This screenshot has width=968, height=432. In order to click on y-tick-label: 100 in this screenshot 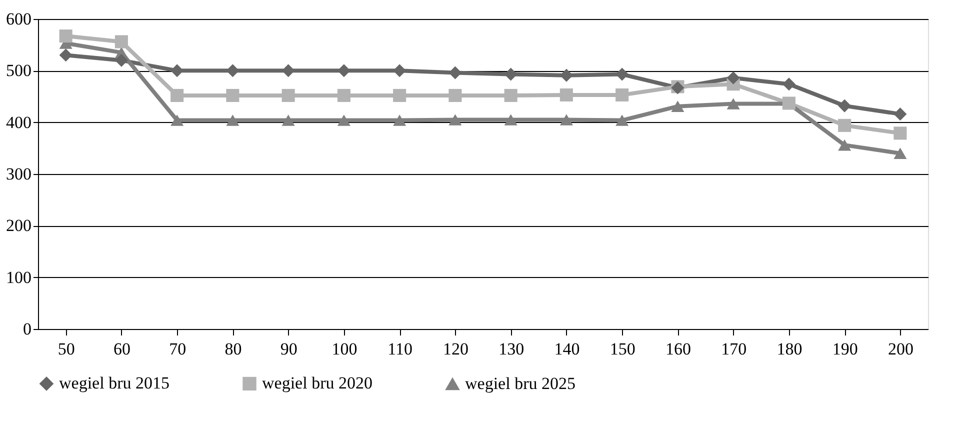, I will do `click(19, 277)`.